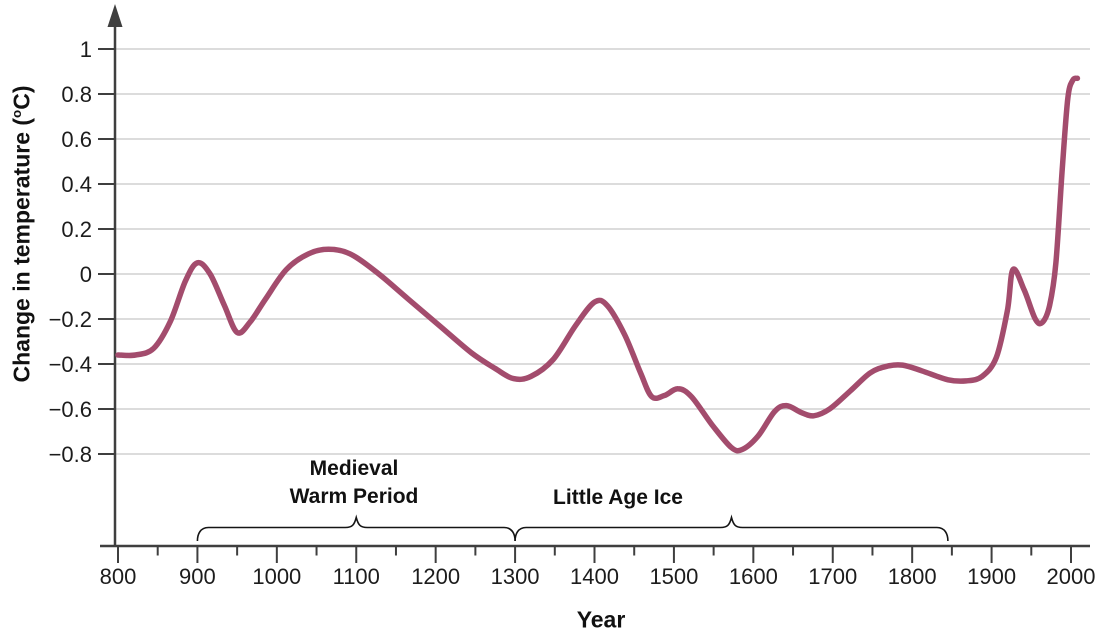  Describe the element at coordinates (70, 319) in the screenshot. I see `y-tick-label: −0.2` at that location.